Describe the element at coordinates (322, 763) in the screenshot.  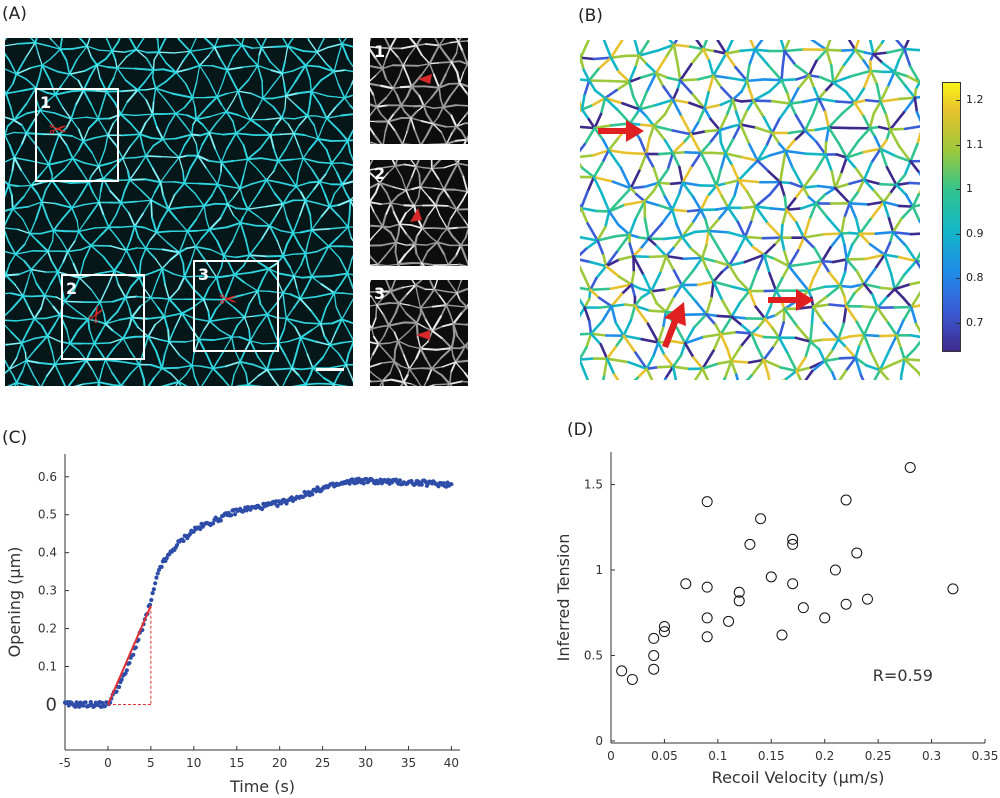
I see `x-tick-label: 25` at that location.